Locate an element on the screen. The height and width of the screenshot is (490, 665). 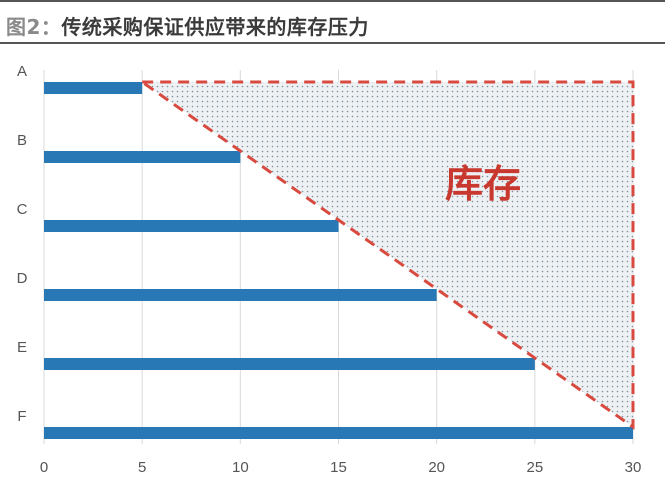
x-tick-label-20: 20 is located at coordinates (436, 467).